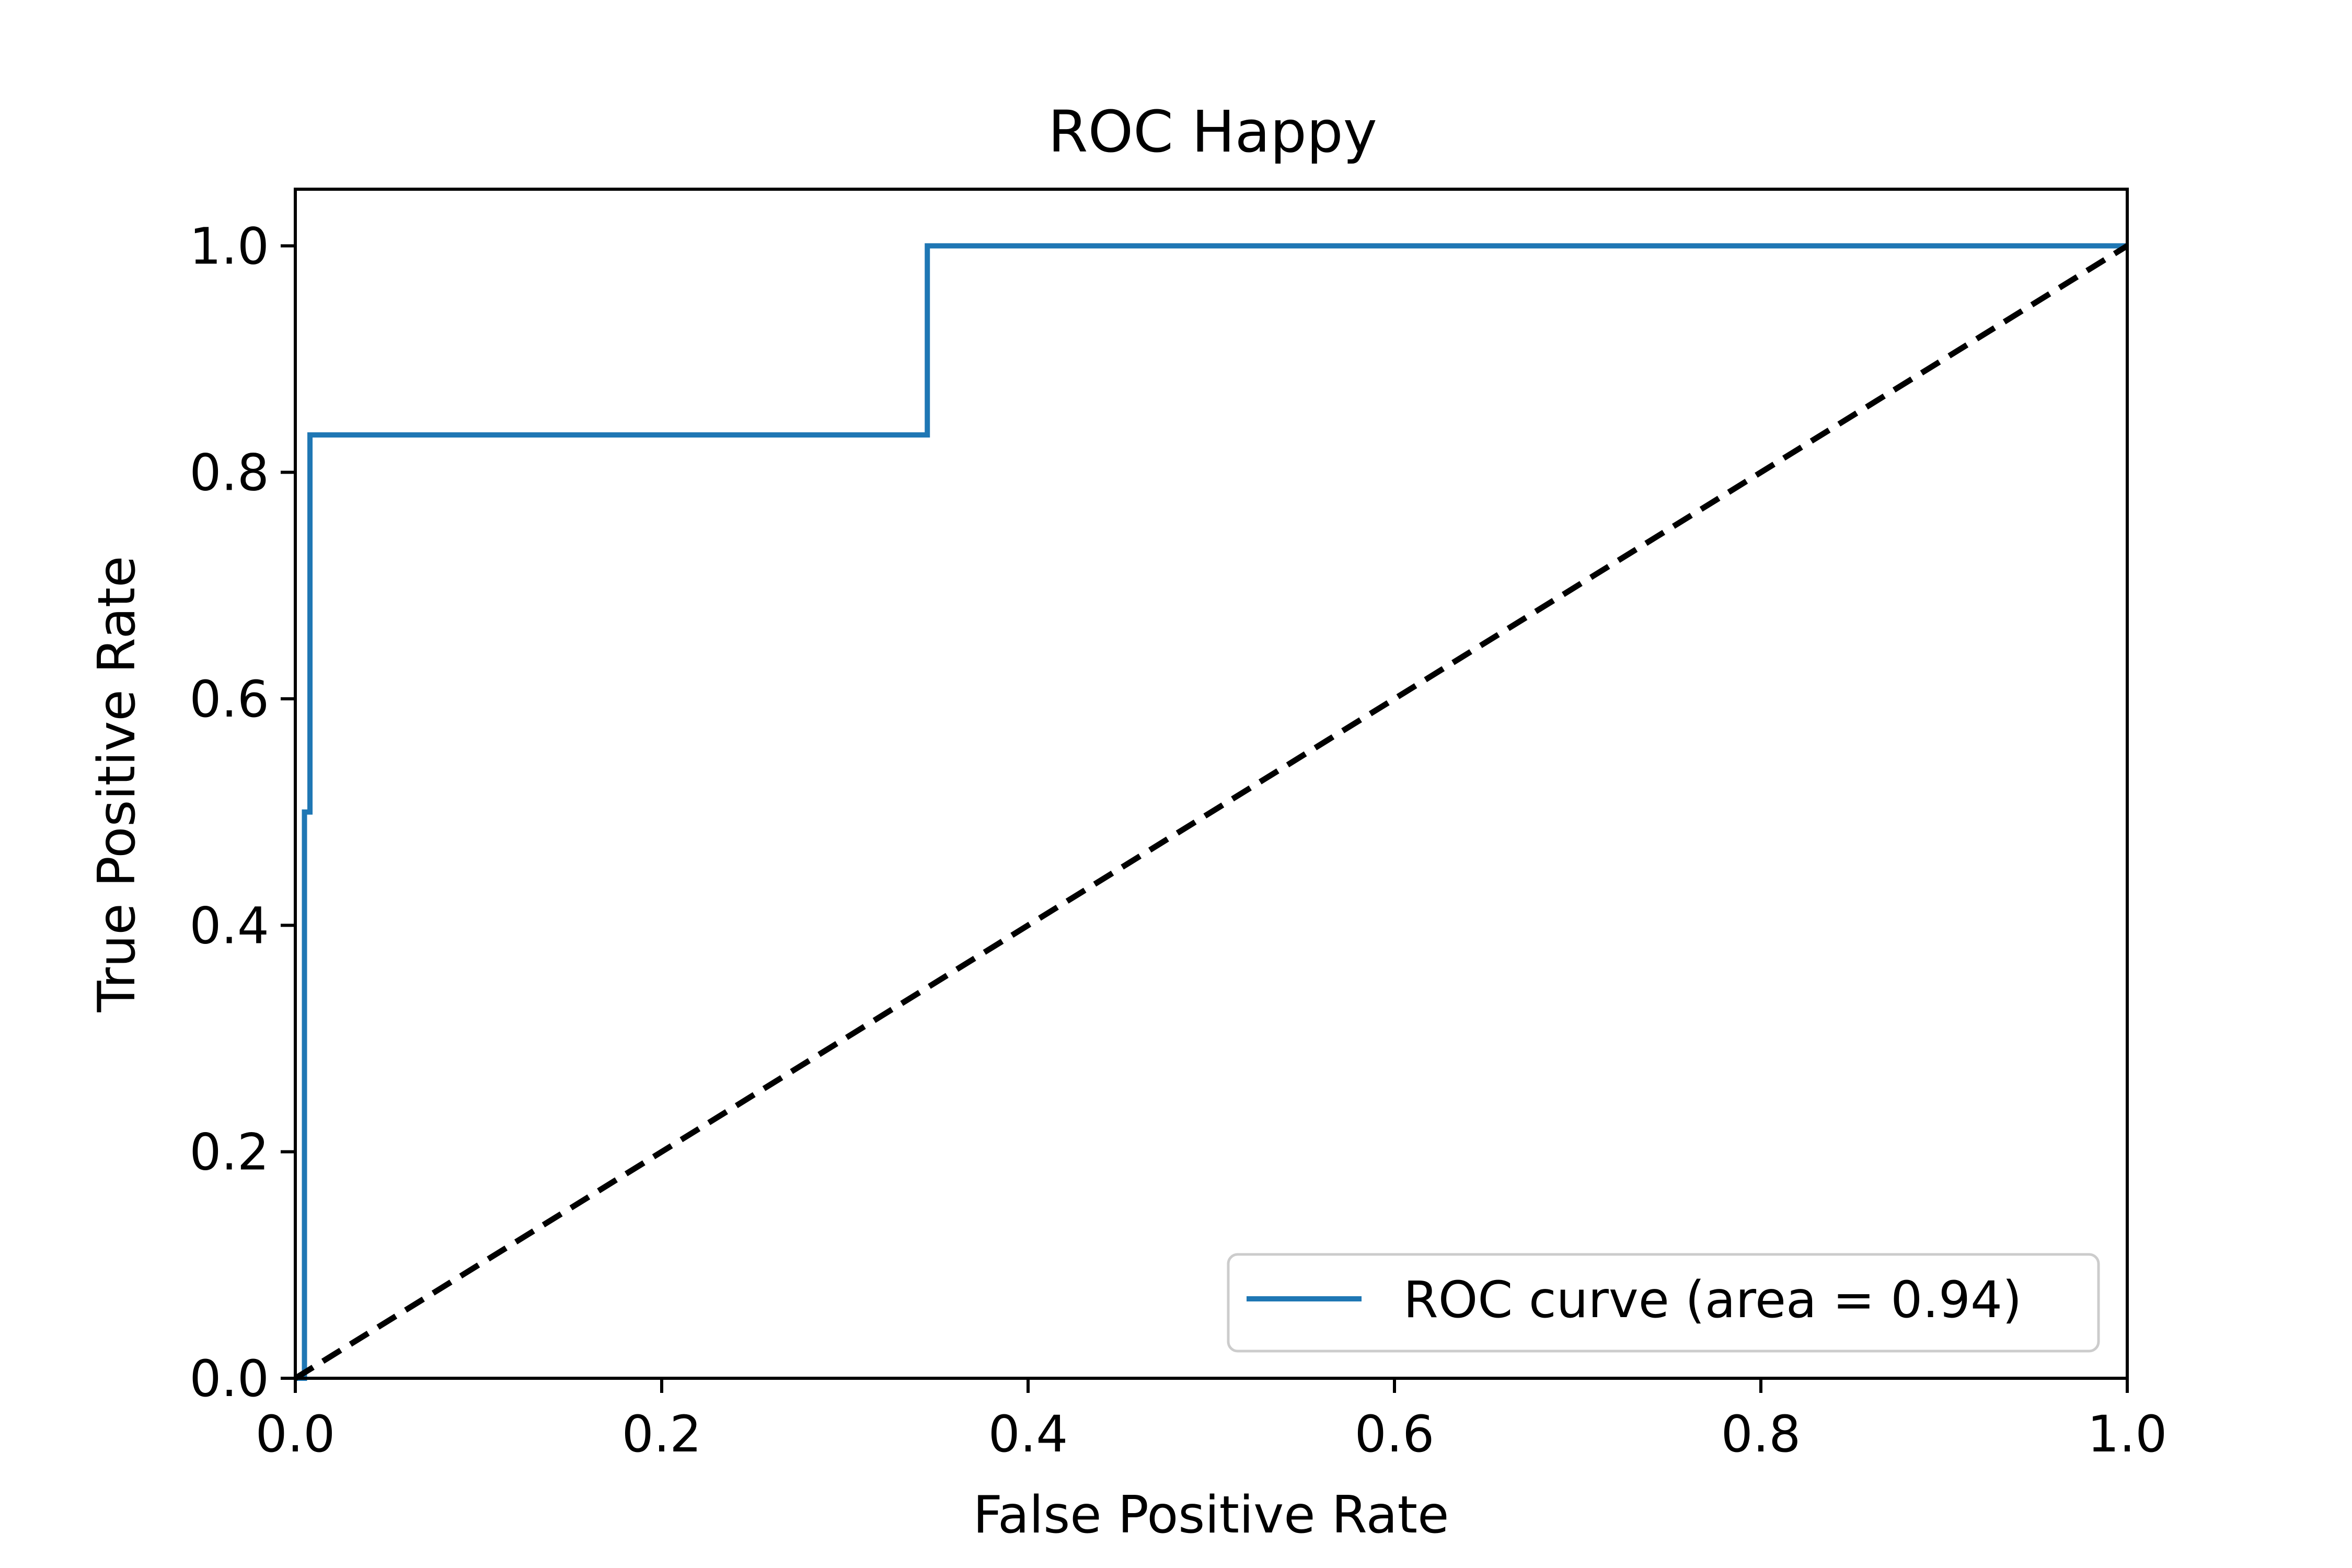 This screenshot has height=1568, width=2352. I want to click on x-tick-label: 0.0, so click(296, 1434).